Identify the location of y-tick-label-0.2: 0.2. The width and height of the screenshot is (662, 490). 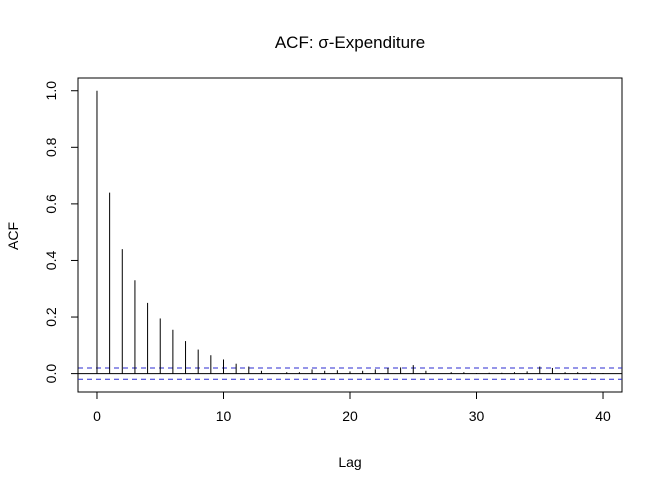
(51, 317).